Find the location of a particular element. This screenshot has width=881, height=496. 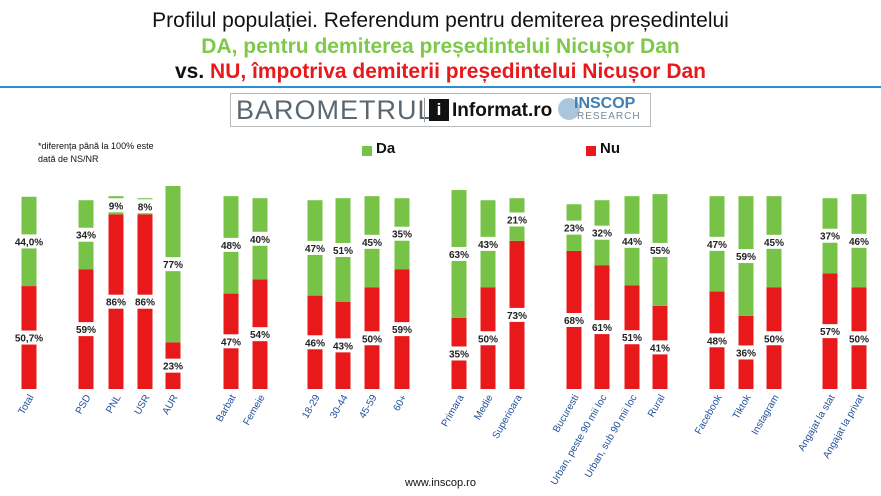

inscop-research-text: RESEARCH is located at coordinates (609, 116).